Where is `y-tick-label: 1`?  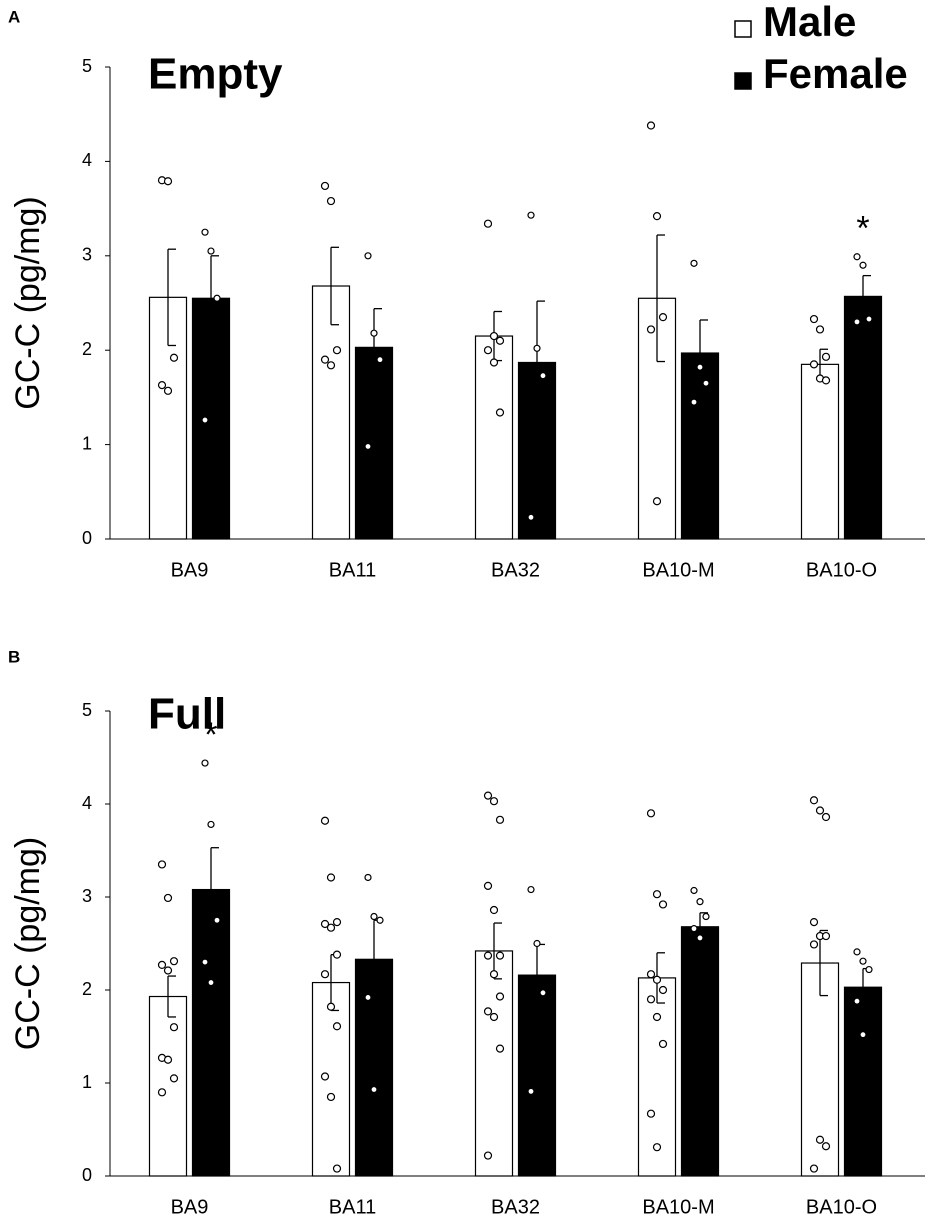
y-tick-label: 1 is located at coordinates (87, 443).